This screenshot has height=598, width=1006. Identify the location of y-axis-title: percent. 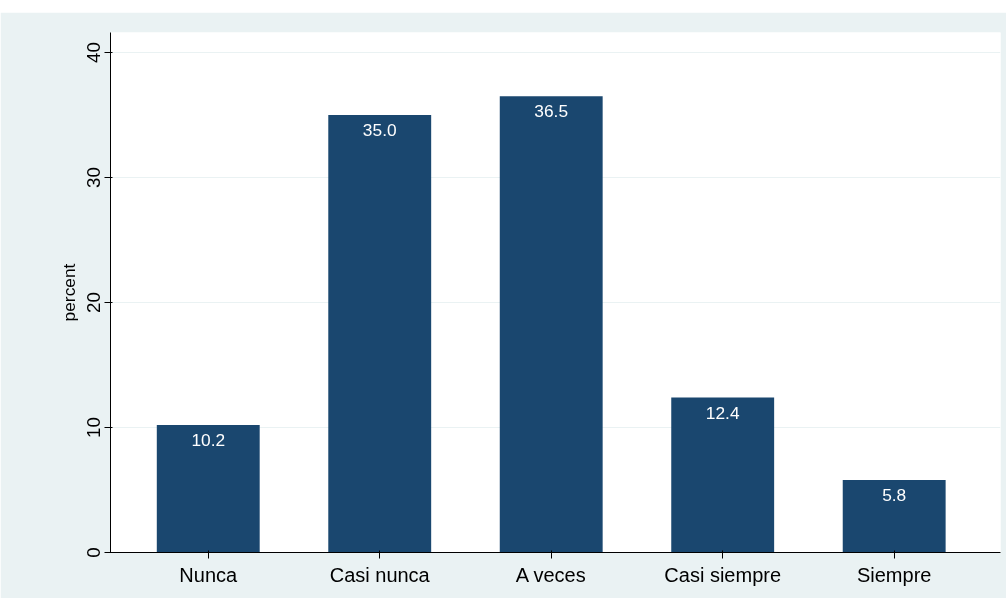
(68, 292).